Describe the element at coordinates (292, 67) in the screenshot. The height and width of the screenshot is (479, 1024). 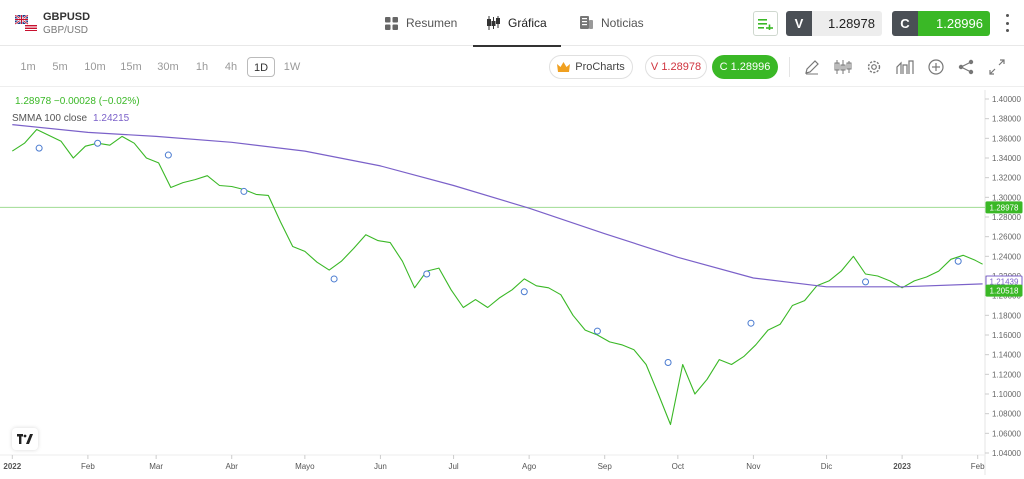
I see `timeframe-1w: 1W` at that location.